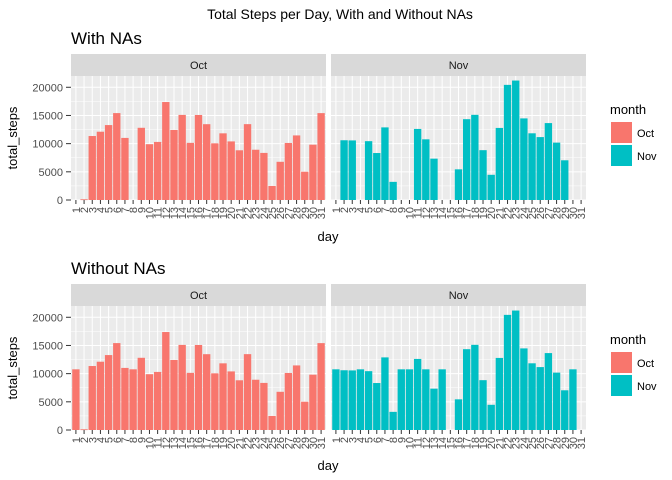 The image size is (672, 480). What do you see at coordinates (645, 134) in the screenshot?
I see `legend-label-oct: Oct` at bounding box center [645, 134].